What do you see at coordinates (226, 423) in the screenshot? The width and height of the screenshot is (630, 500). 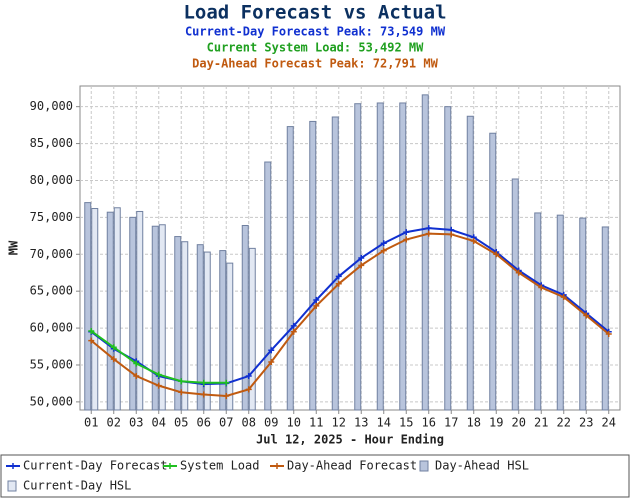 I see `x-tick-label: 07` at bounding box center [226, 423].